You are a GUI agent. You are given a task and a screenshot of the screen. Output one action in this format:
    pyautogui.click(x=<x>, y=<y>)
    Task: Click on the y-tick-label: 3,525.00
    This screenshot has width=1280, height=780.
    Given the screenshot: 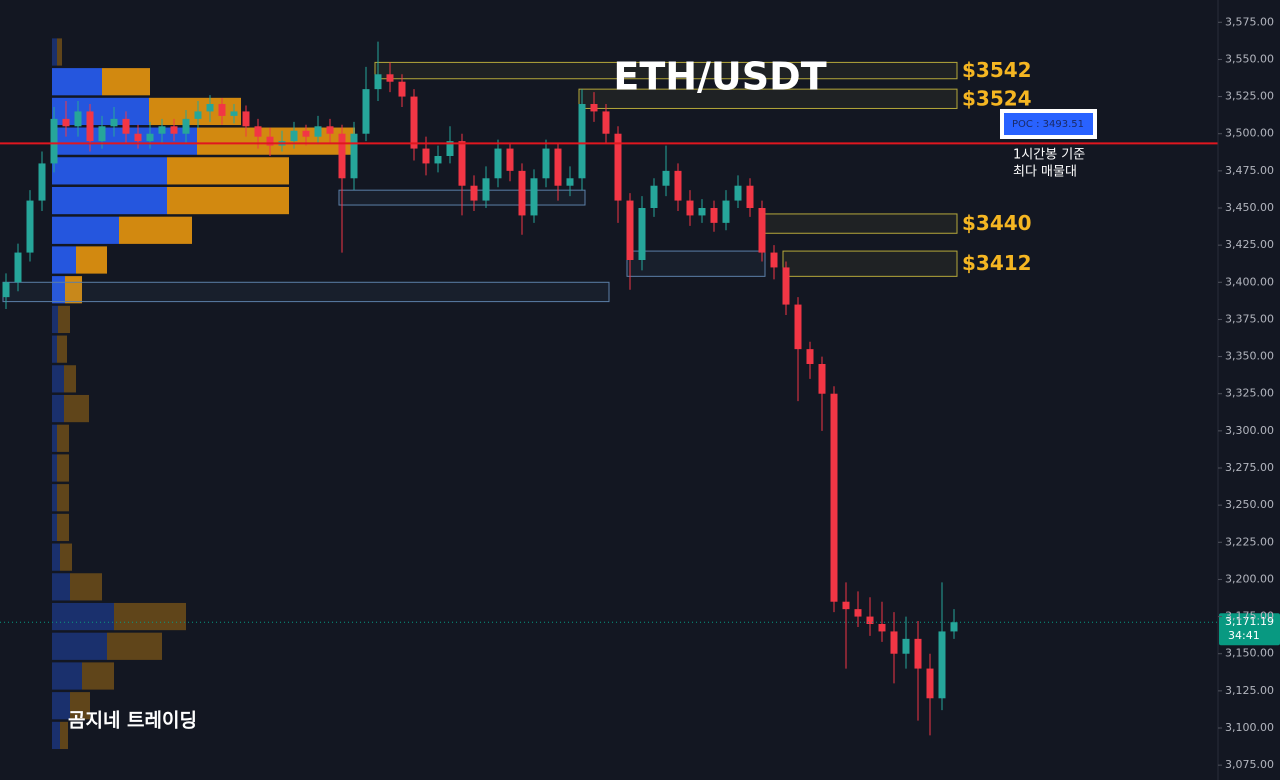 What is the action you would take?
    pyautogui.click(x=1249, y=96)
    